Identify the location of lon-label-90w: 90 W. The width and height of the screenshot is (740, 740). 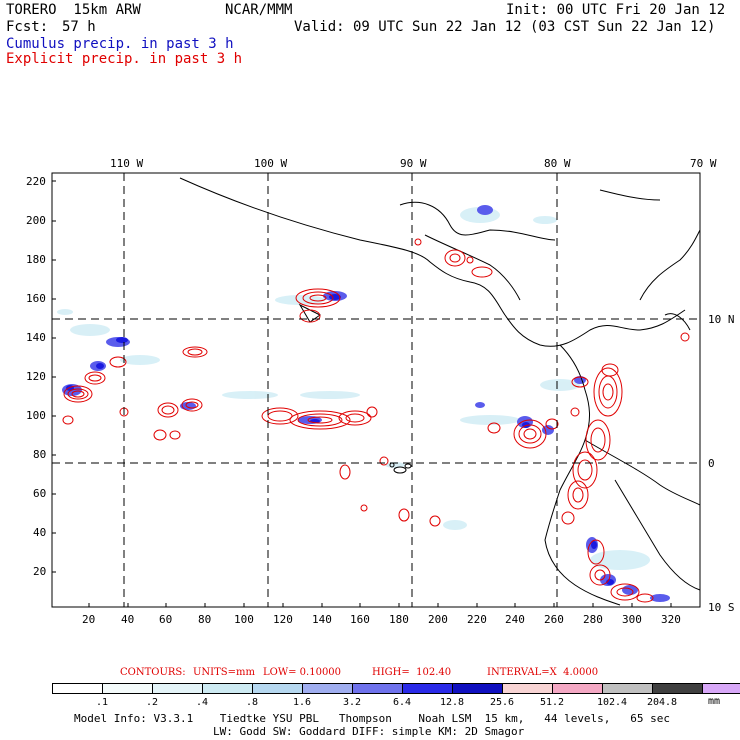
(413, 163).